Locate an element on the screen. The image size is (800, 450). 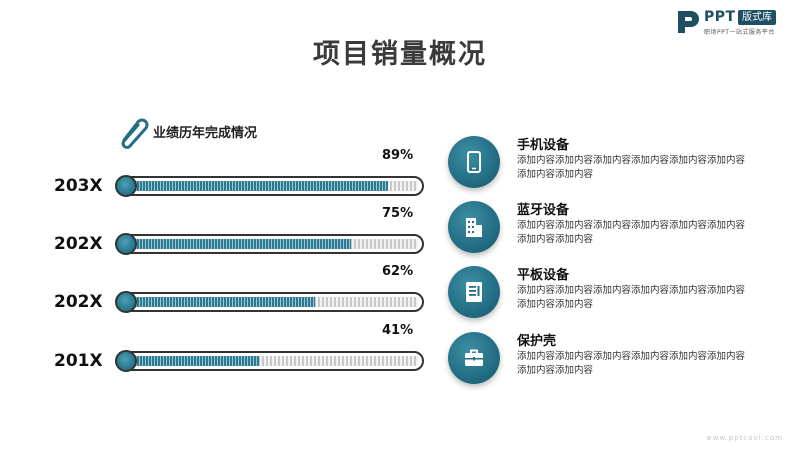
bar-value-label: 75% is located at coordinates (398, 213).